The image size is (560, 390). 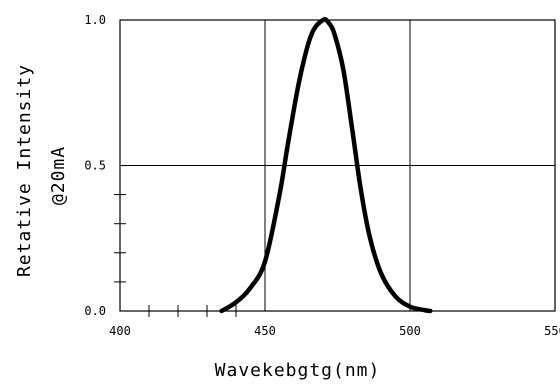 What do you see at coordinates (95, 311) in the screenshot?
I see `y-tick-label-0.0: 0.0` at bounding box center [95, 311].